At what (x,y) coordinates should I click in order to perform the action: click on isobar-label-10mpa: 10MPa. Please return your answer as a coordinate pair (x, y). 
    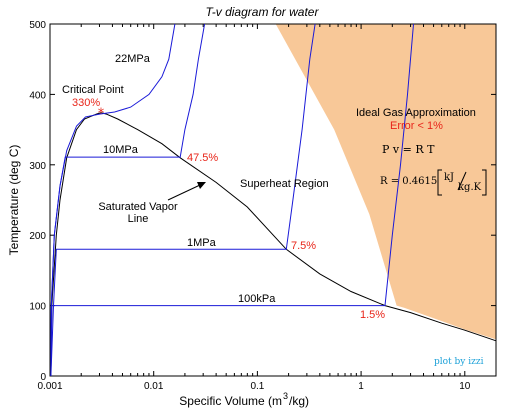
    Looking at the image, I should click on (121, 150).